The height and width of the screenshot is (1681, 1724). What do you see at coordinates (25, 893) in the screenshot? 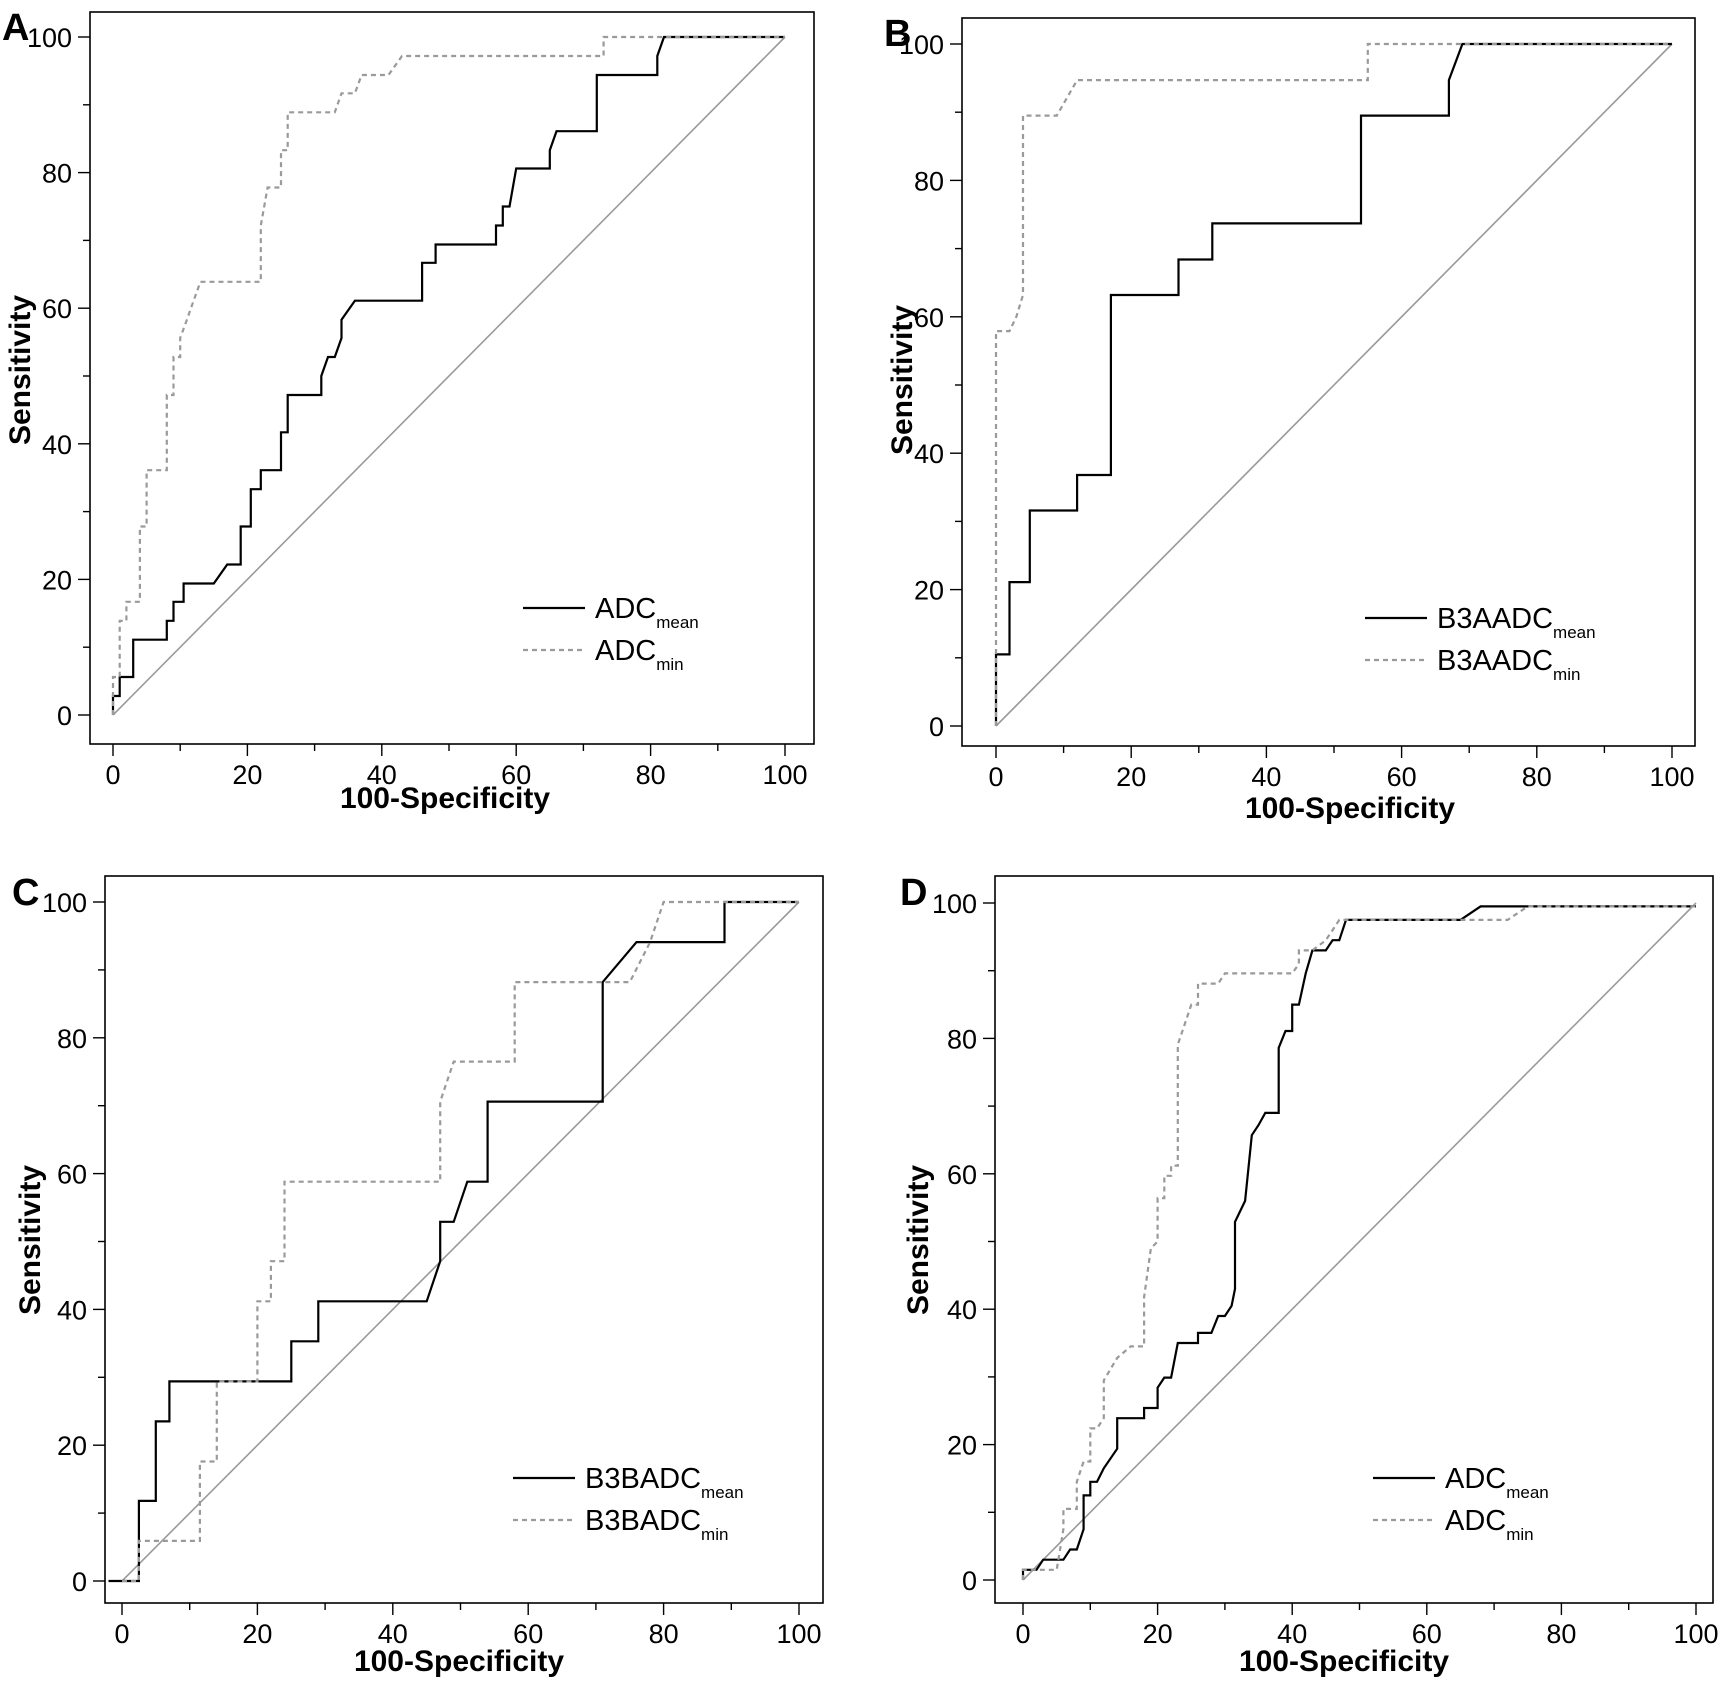
I see `panel-letter: C` at bounding box center [25, 893].